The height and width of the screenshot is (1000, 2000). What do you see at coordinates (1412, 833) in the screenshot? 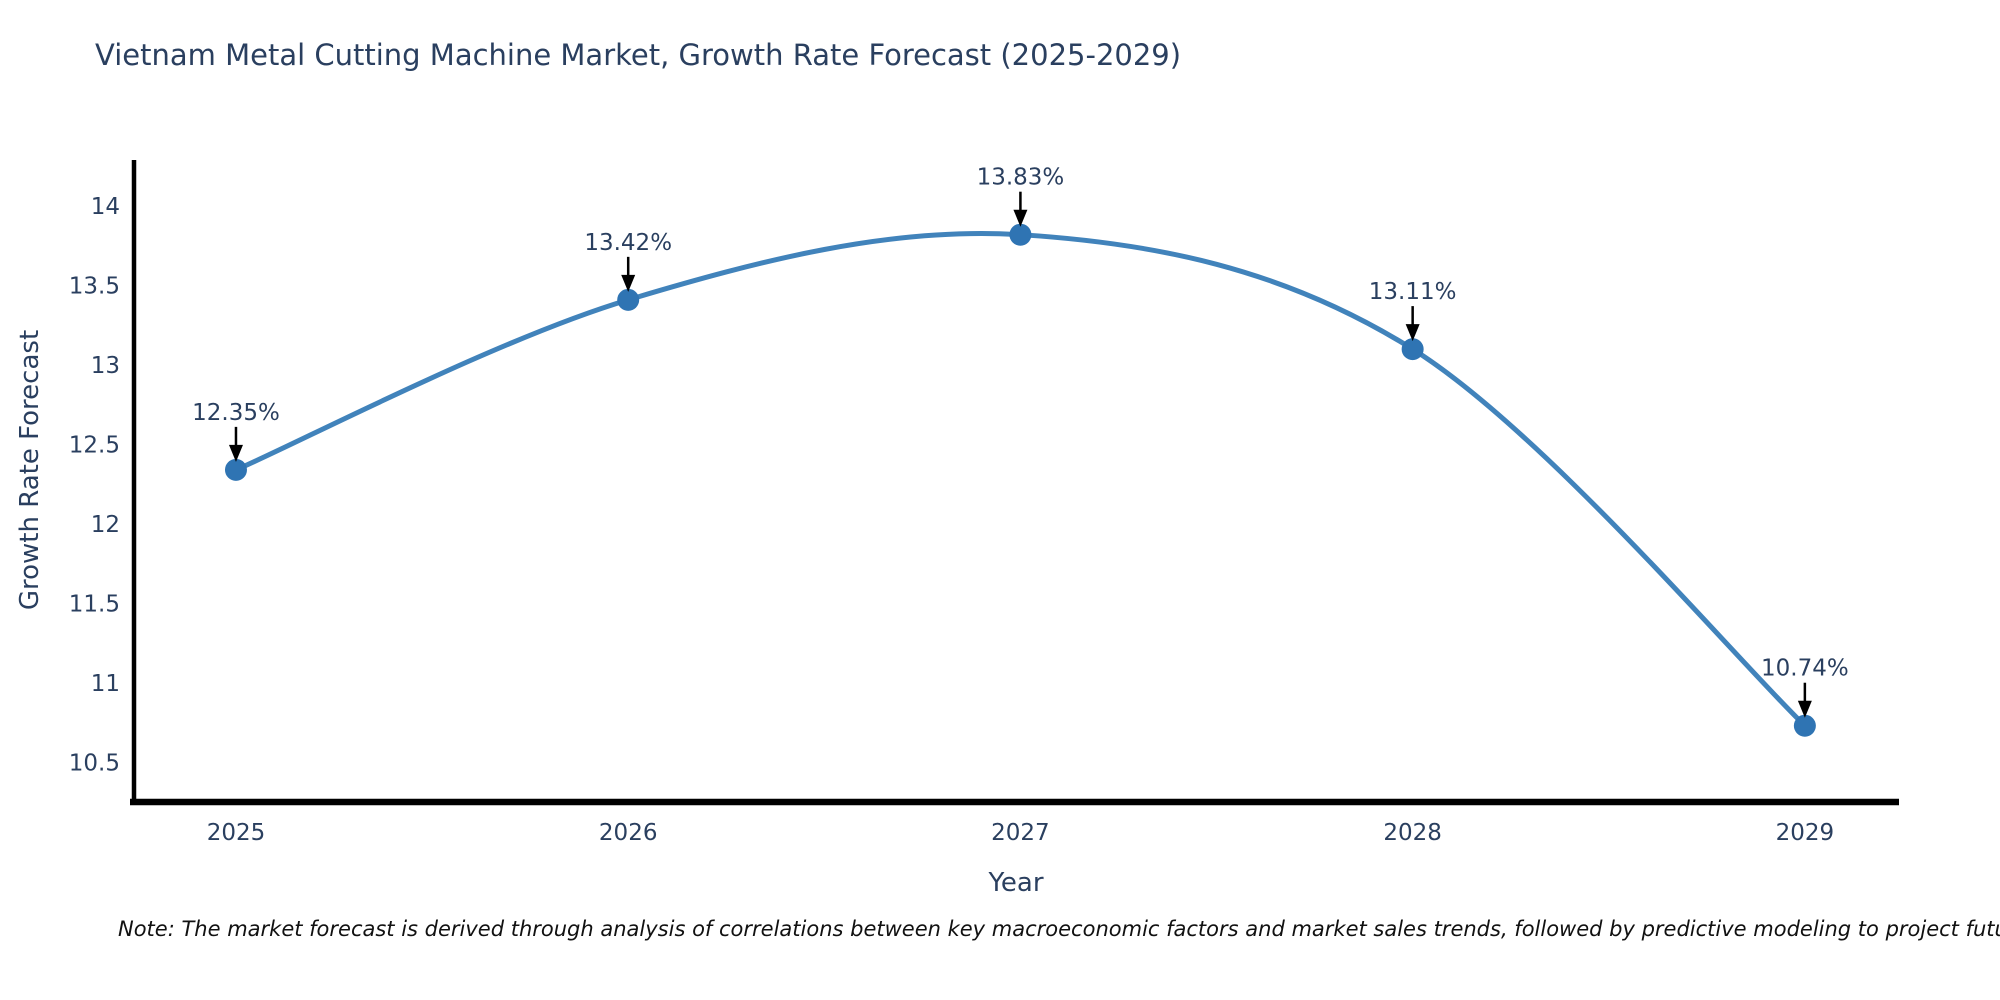
I see `x-tick-label: 2028` at bounding box center [1412, 833].